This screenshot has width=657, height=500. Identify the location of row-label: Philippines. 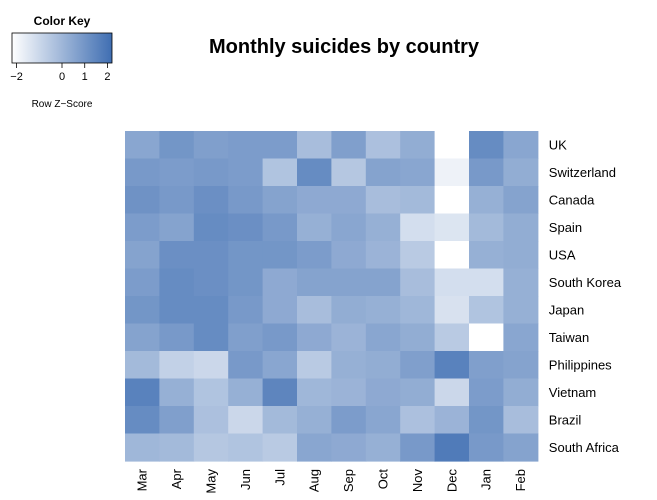
(580, 364).